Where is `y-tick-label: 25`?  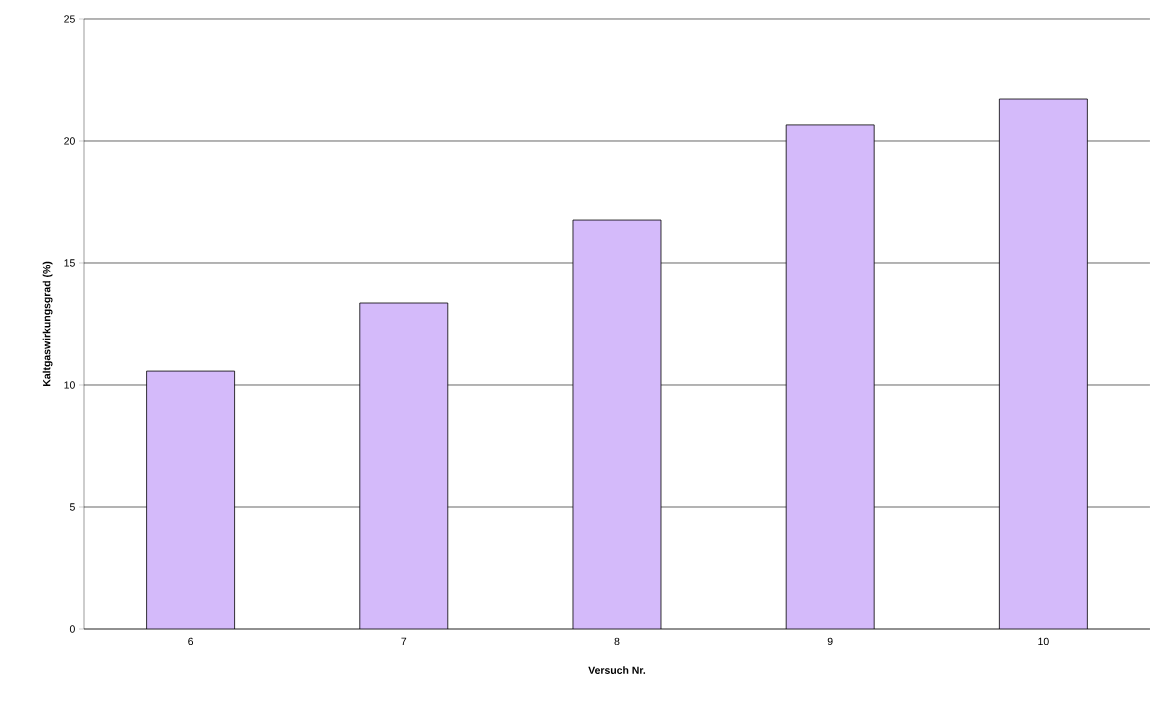
y-tick-label: 25 is located at coordinates (69, 19).